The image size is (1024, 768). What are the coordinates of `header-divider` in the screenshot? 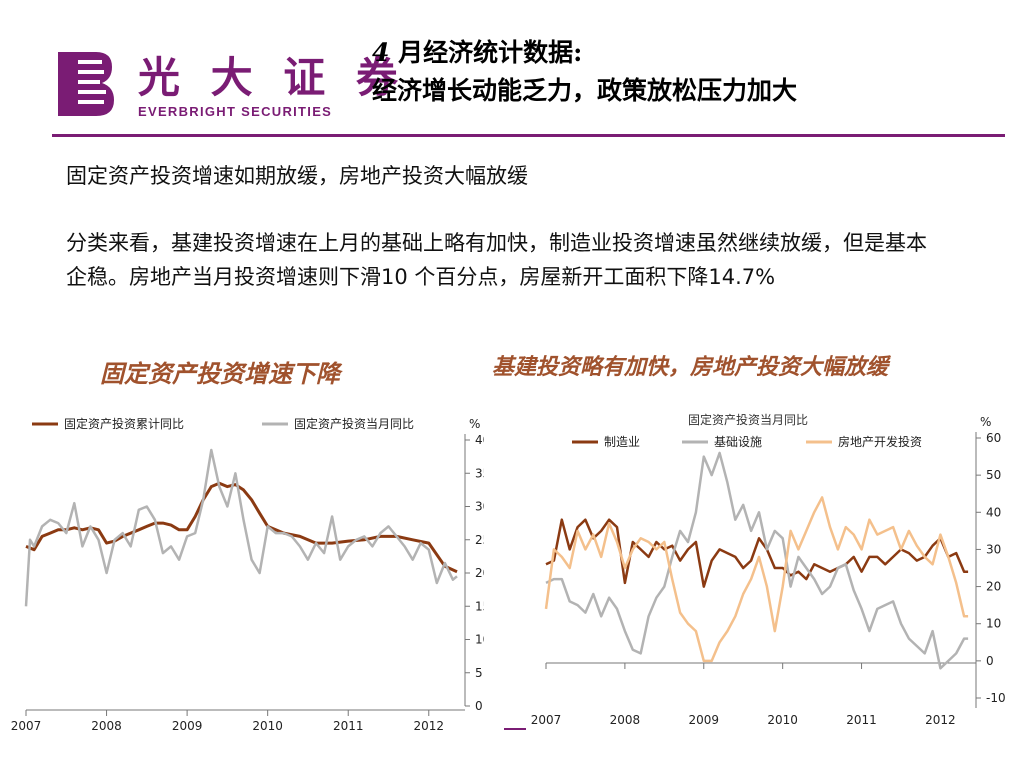 It's located at (528, 135).